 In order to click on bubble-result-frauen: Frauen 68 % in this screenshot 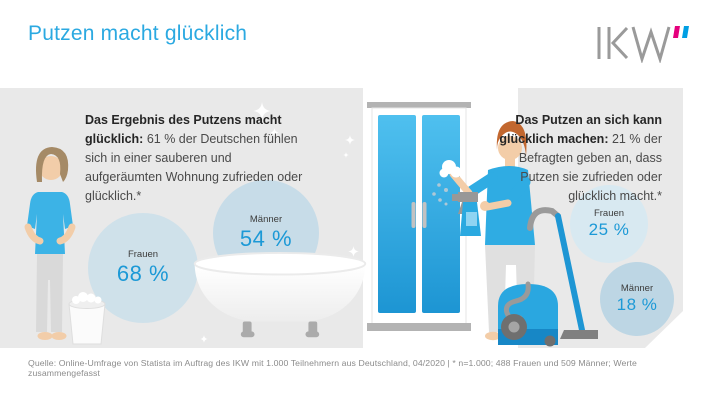, I will do `click(143, 268)`.